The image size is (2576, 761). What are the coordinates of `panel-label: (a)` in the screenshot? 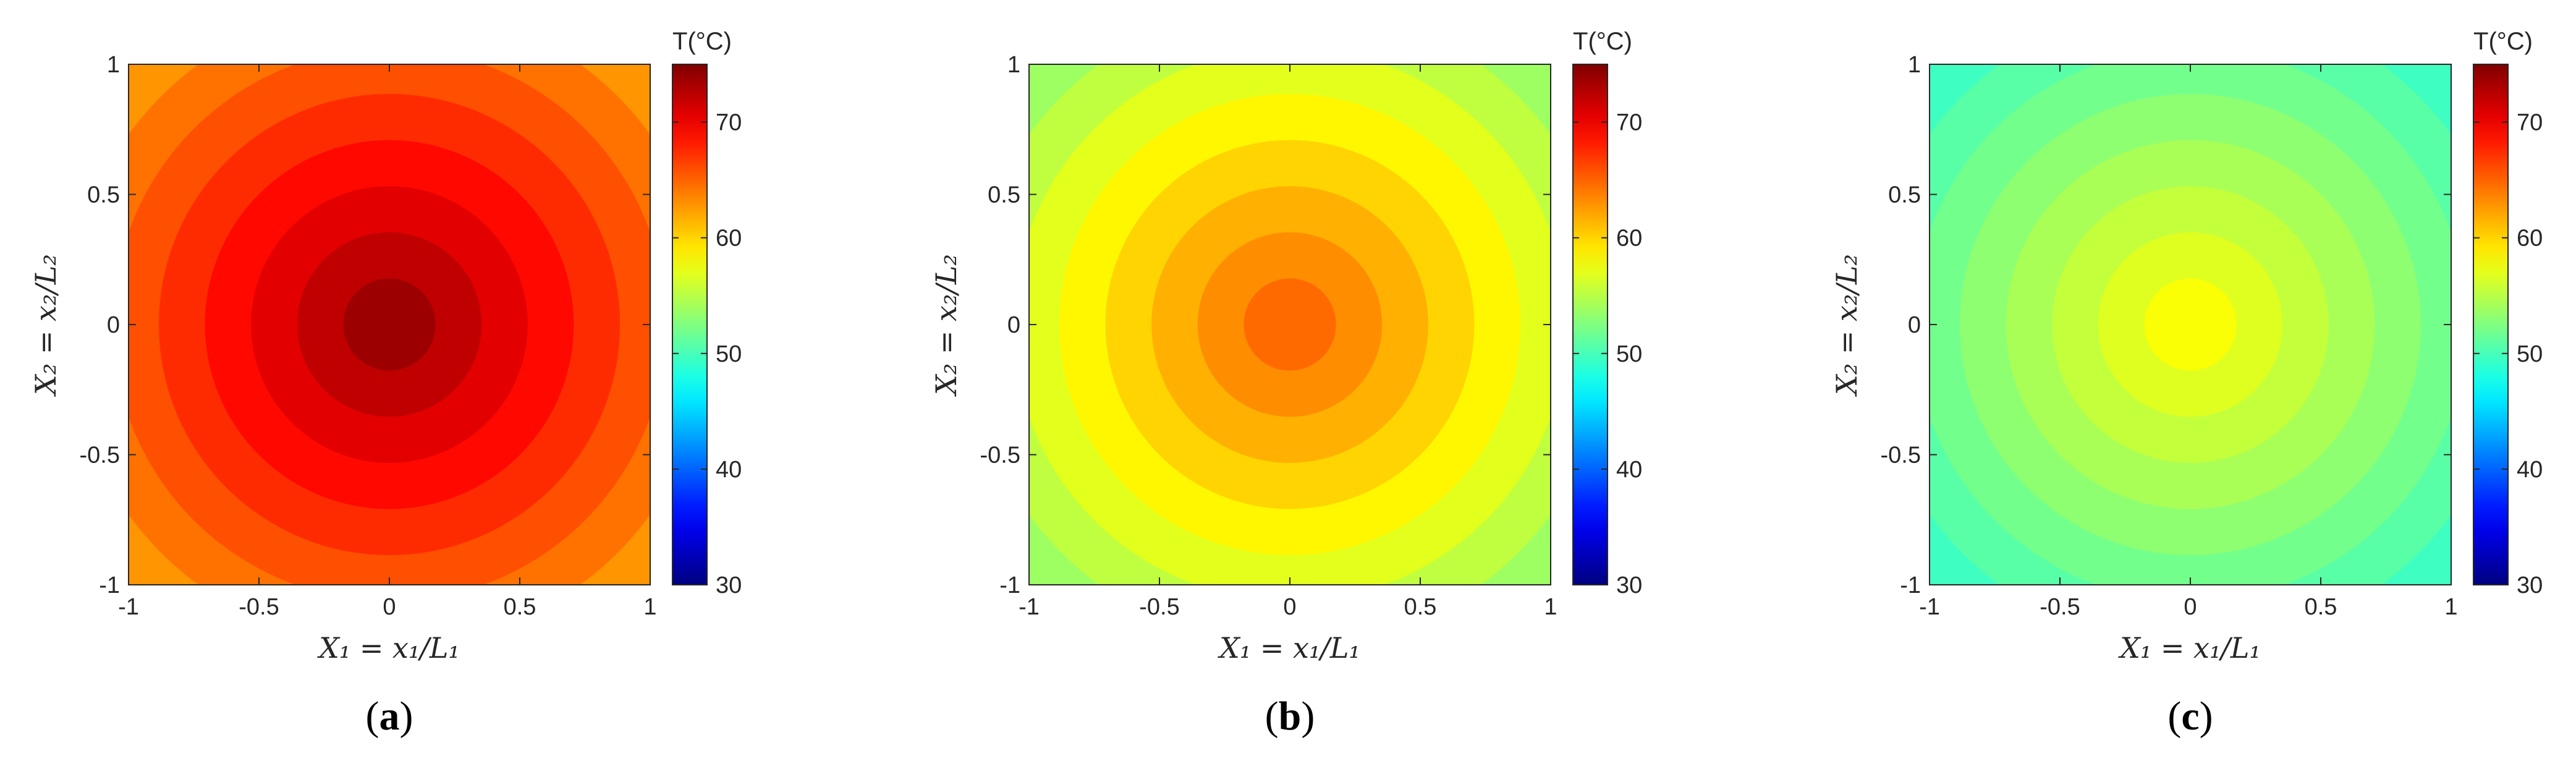 It's located at (389, 716).